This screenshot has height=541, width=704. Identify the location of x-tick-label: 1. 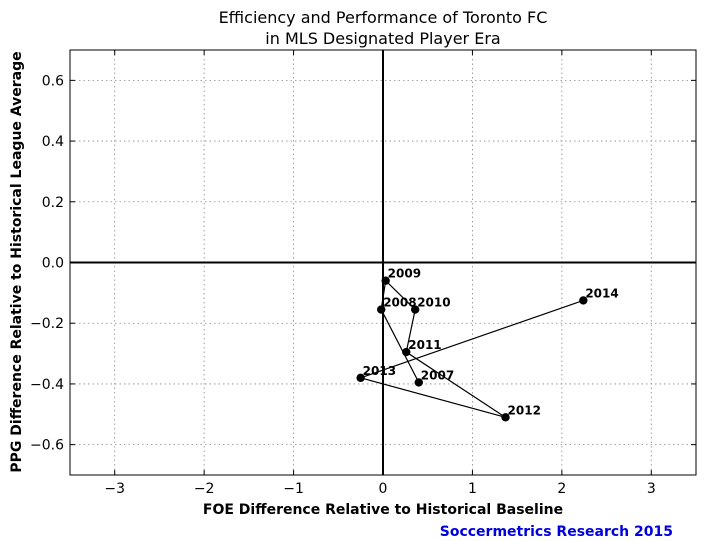
(472, 489).